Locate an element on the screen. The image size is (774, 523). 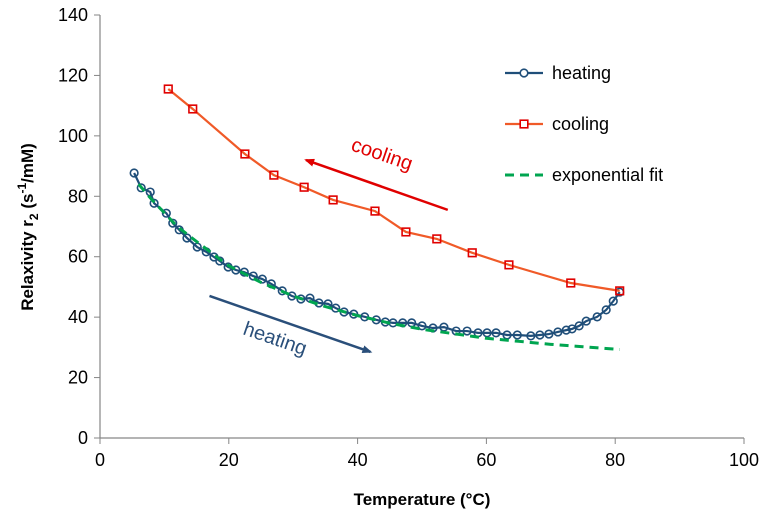
legend-heating-marker is located at coordinates (524, 73).